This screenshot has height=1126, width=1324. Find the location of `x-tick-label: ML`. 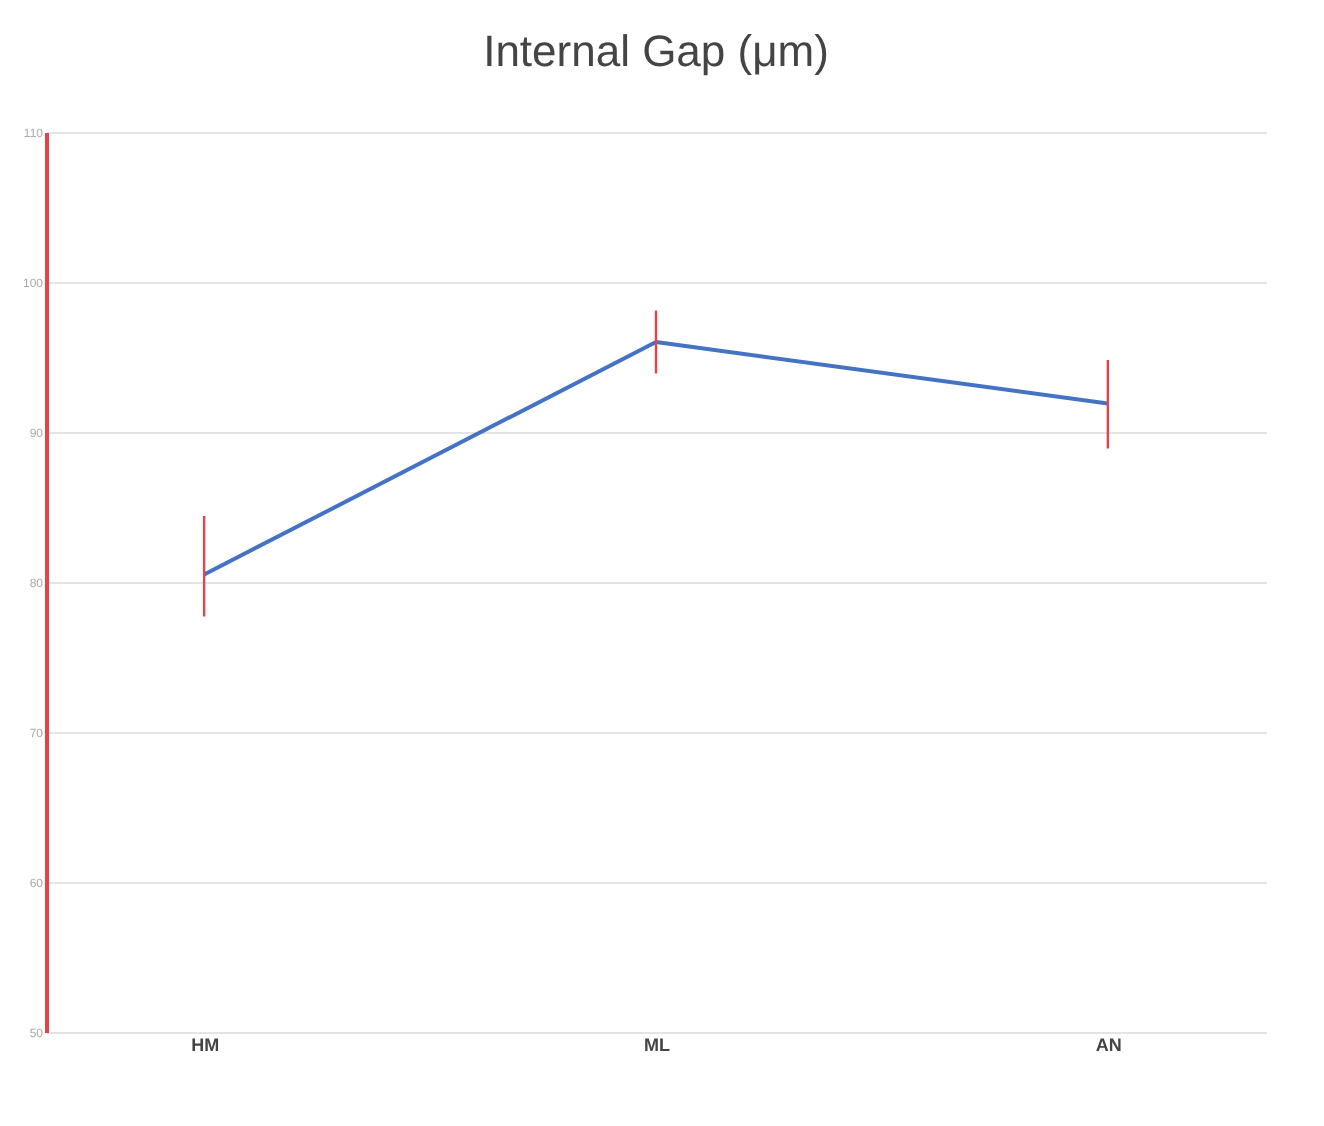

x-tick-label: ML is located at coordinates (657, 1045).